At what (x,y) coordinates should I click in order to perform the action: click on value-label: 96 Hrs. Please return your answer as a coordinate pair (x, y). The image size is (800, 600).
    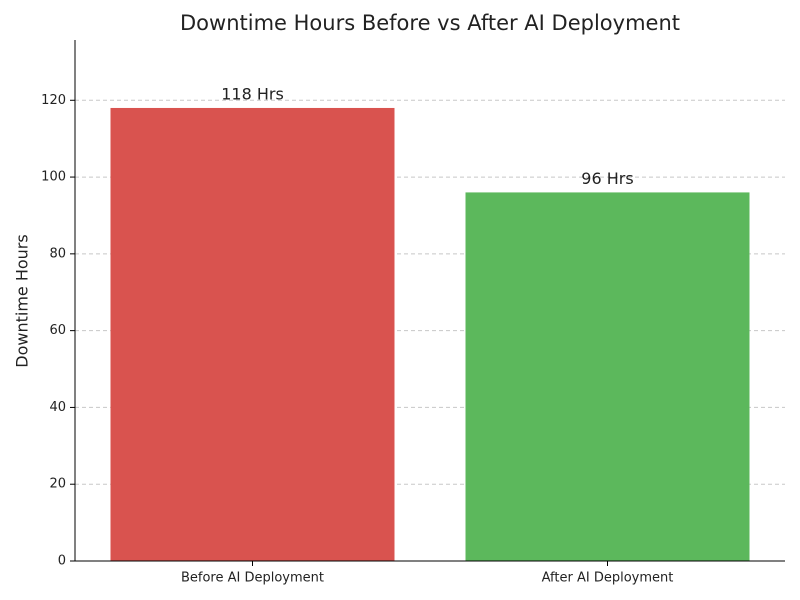
    Looking at the image, I should click on (607, 178).